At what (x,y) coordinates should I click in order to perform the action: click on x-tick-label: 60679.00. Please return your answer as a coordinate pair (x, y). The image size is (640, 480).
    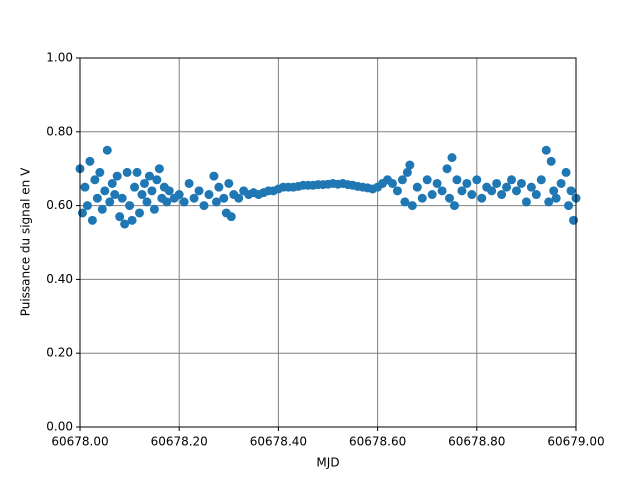
    Looking at the image, I should click on (575, 442).